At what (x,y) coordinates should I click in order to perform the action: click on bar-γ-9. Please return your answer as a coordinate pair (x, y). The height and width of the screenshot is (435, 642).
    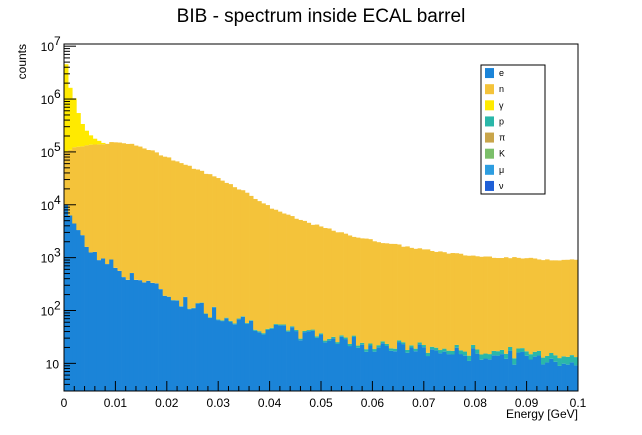
    Looking at the image, I should click on (103, 143).